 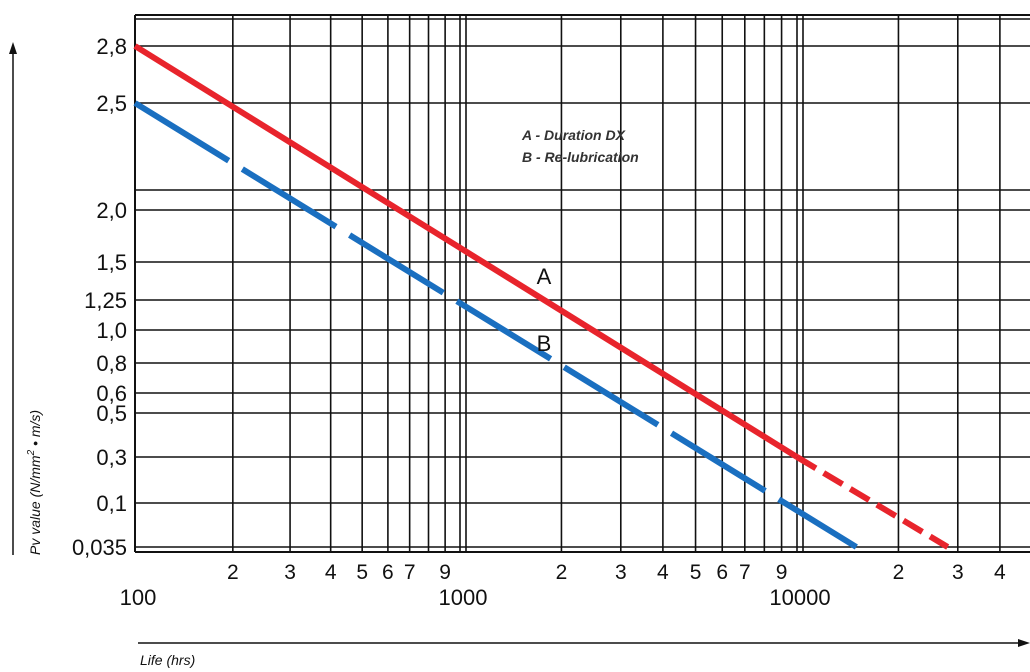 What do you see at coordinates (463, 597) in the screenshot?
I see `x-major-tick-label: 1000` at bounding box center [463, 597].